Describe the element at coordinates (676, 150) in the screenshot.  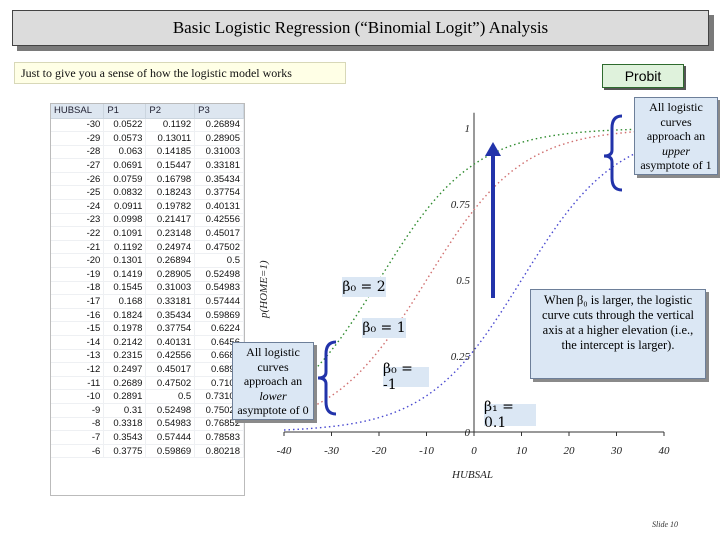
I see `upper-note-line: upper` at that location.